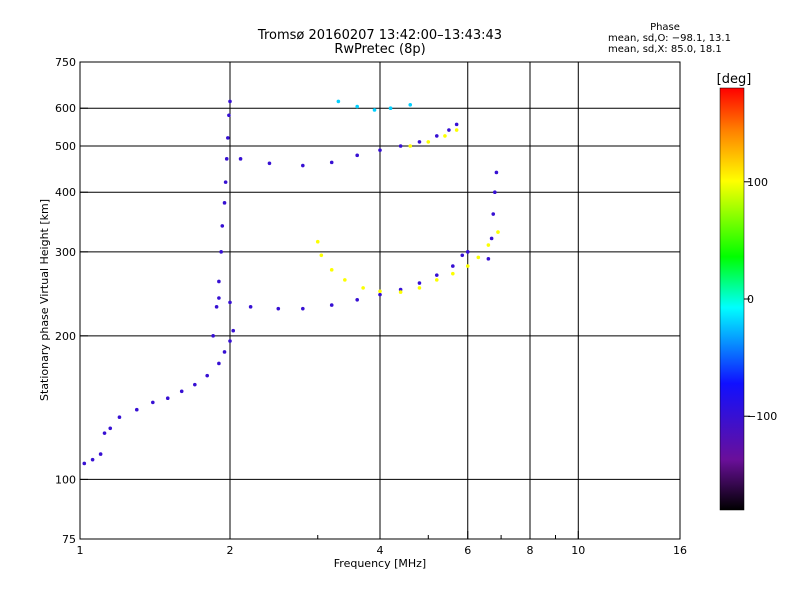  What do you see at coordinates (732, 299) in the screenshot?
I see `colorbar` at bounding box center [732, 299].